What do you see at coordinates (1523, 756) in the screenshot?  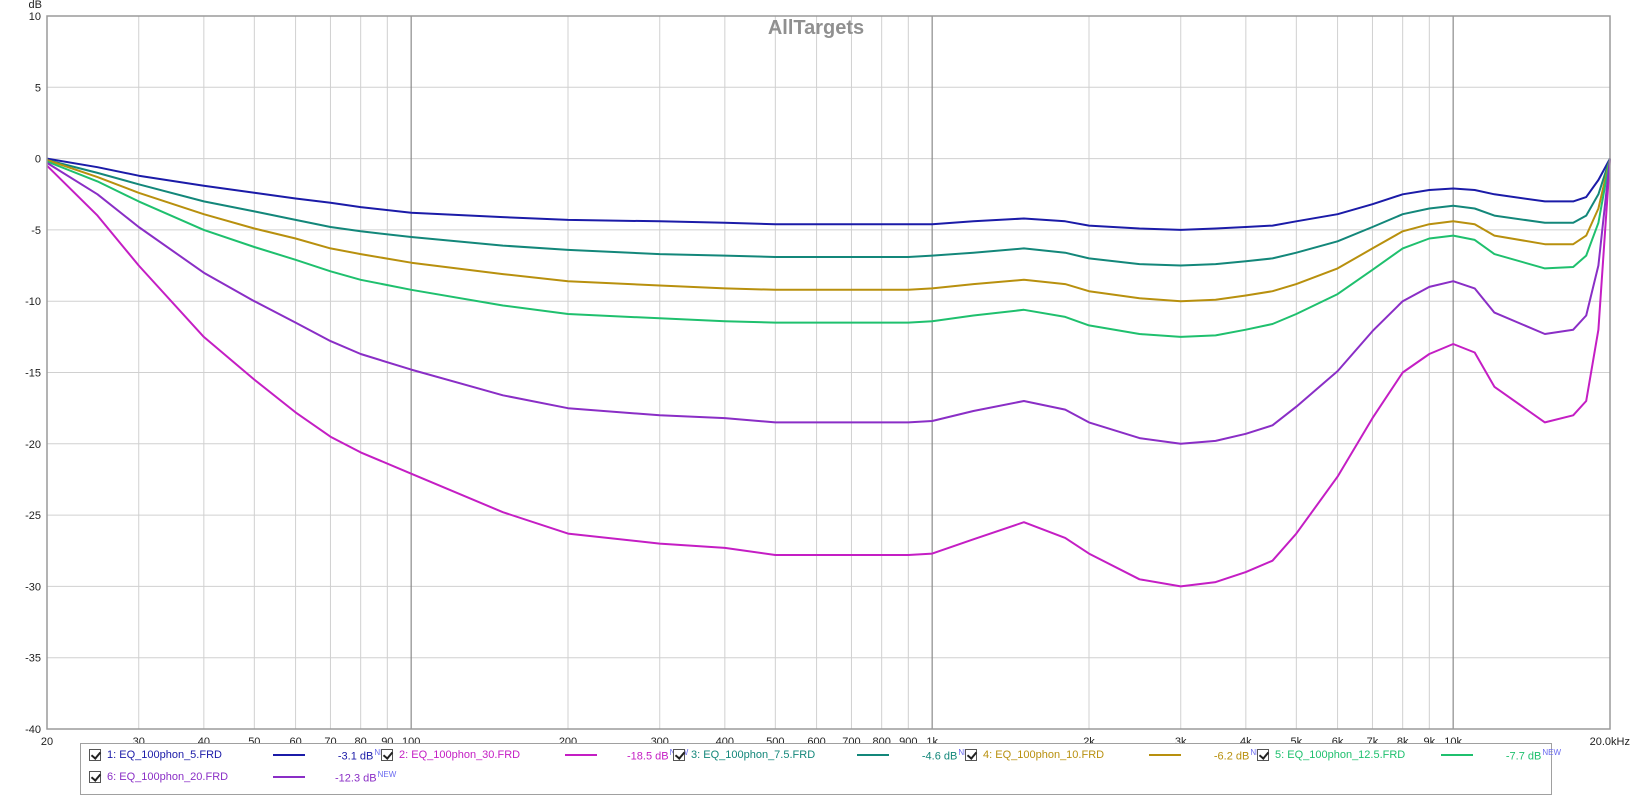 I see `legend-level-value: -7.7 dB` at bounding box center [1523, 756].